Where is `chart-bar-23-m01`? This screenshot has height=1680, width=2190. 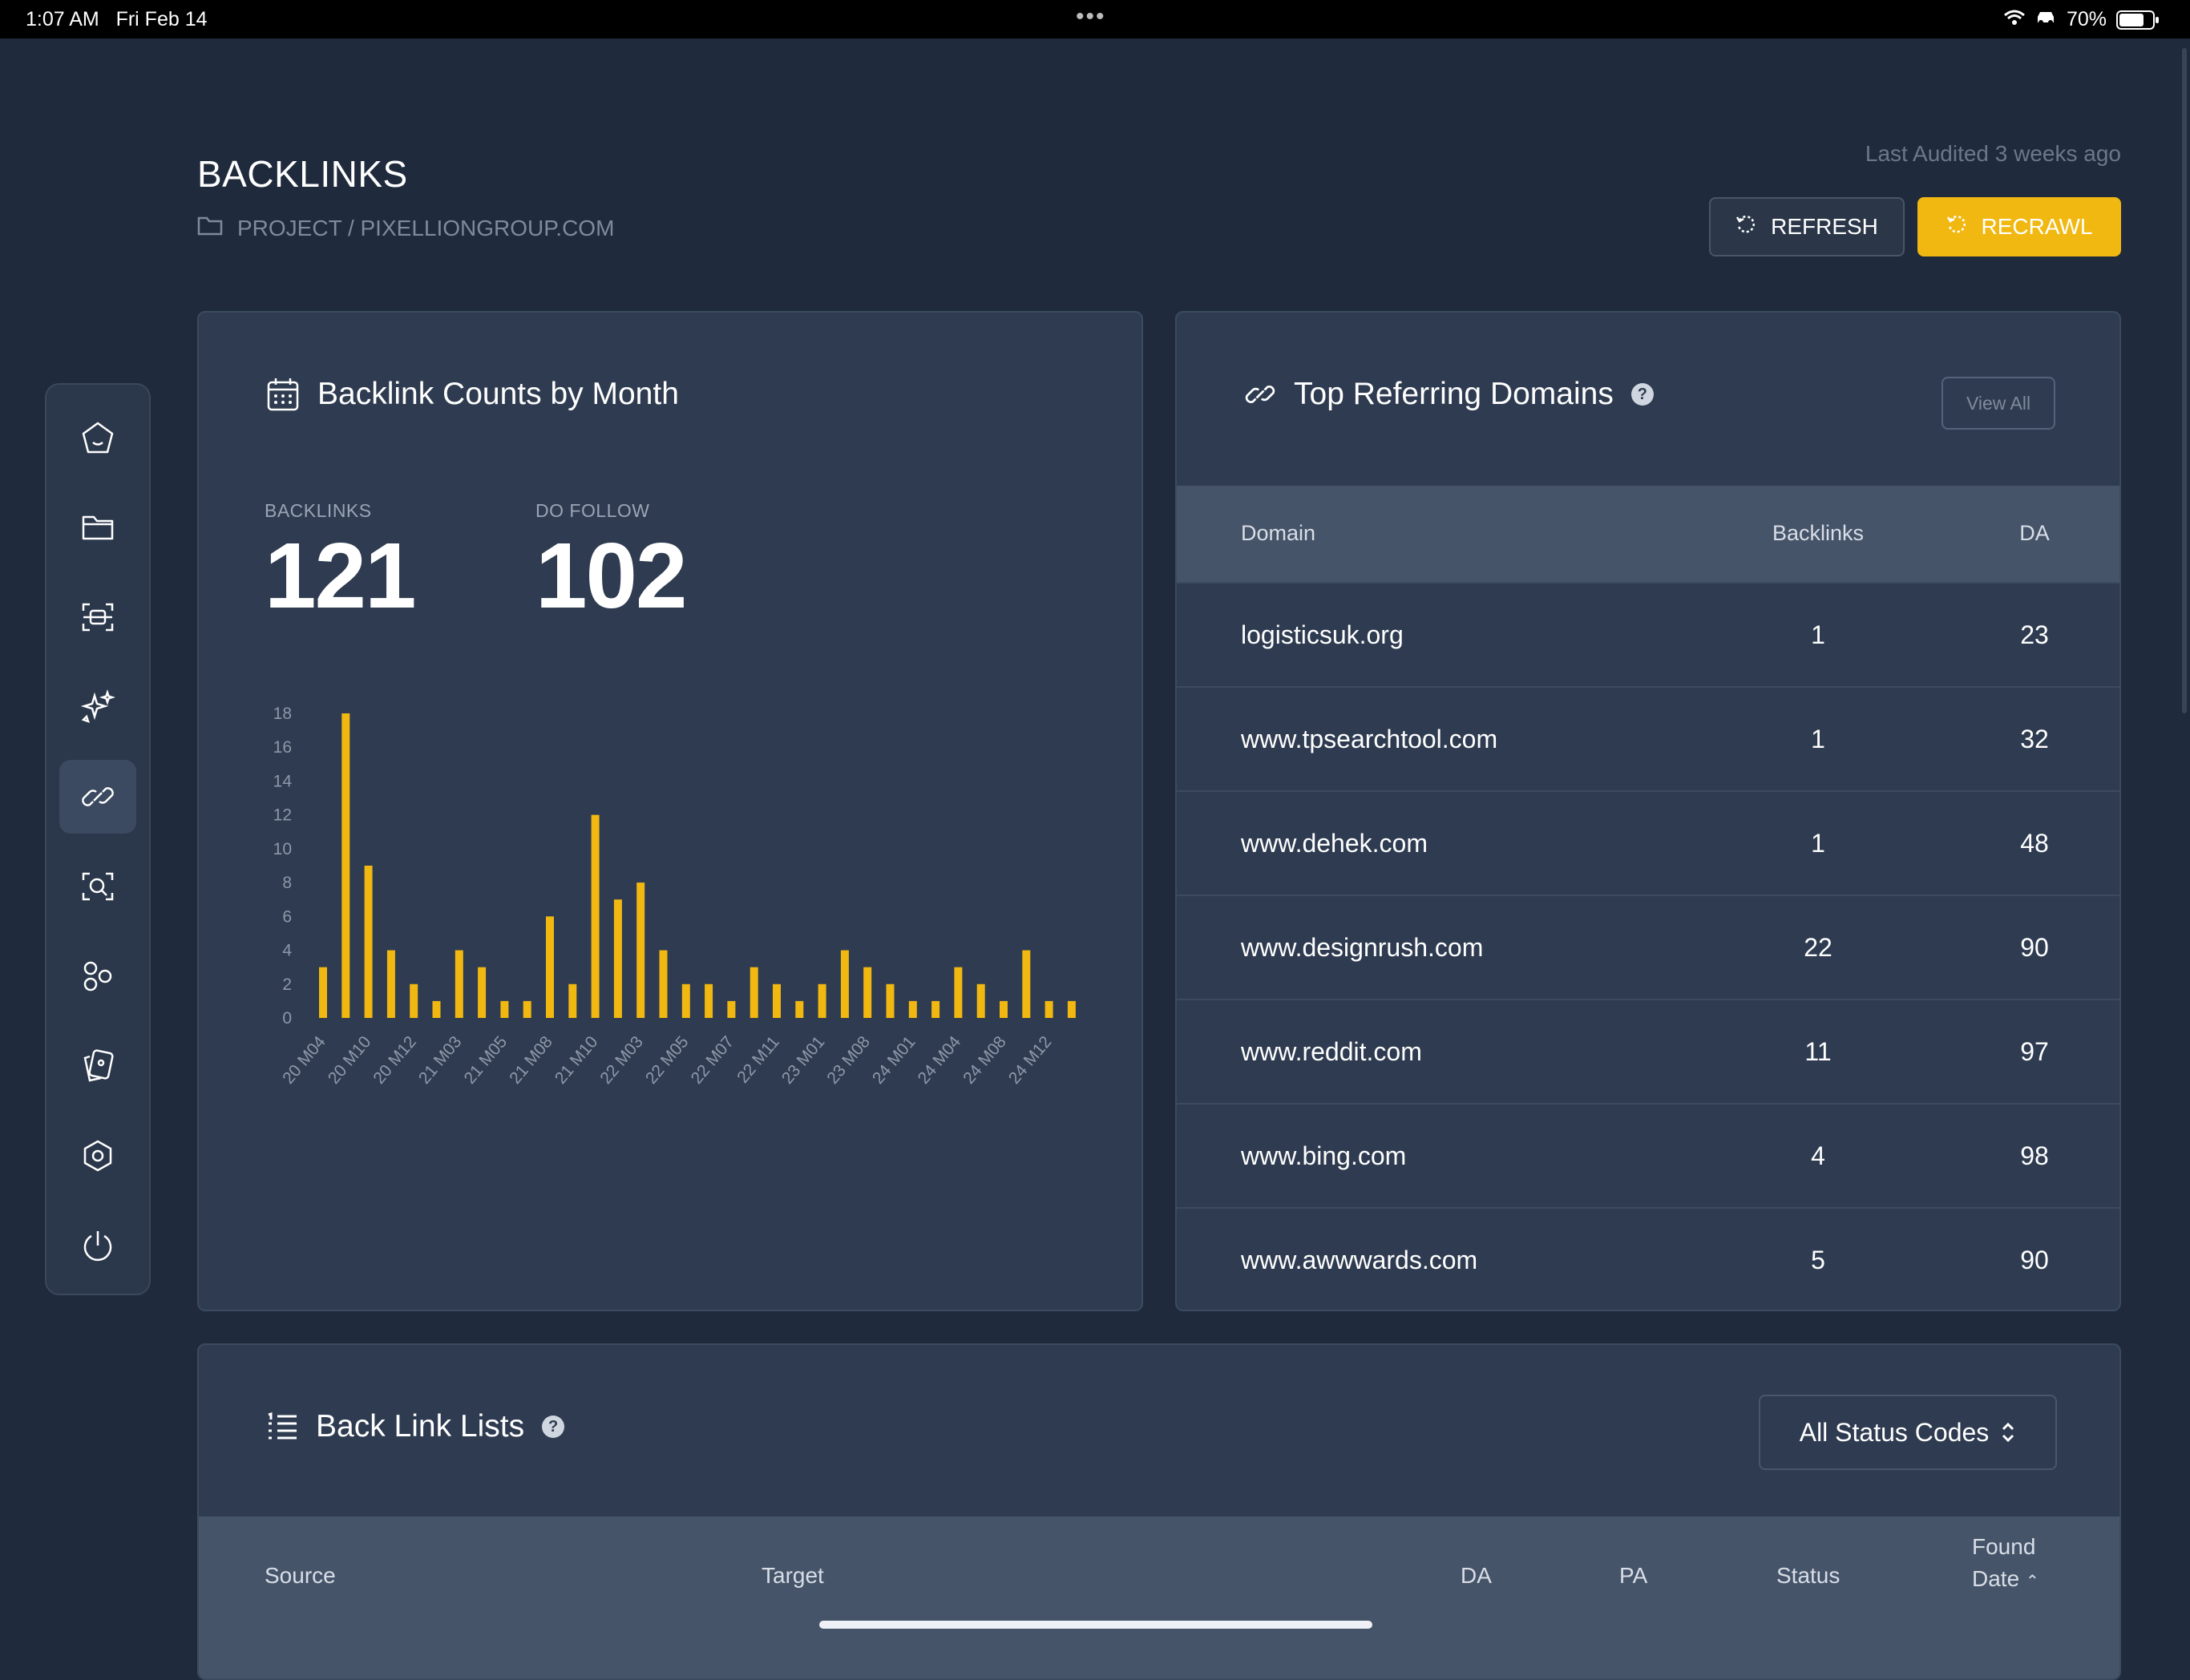
chart-bar-23-m01 is located at coordinates (822, 1001).